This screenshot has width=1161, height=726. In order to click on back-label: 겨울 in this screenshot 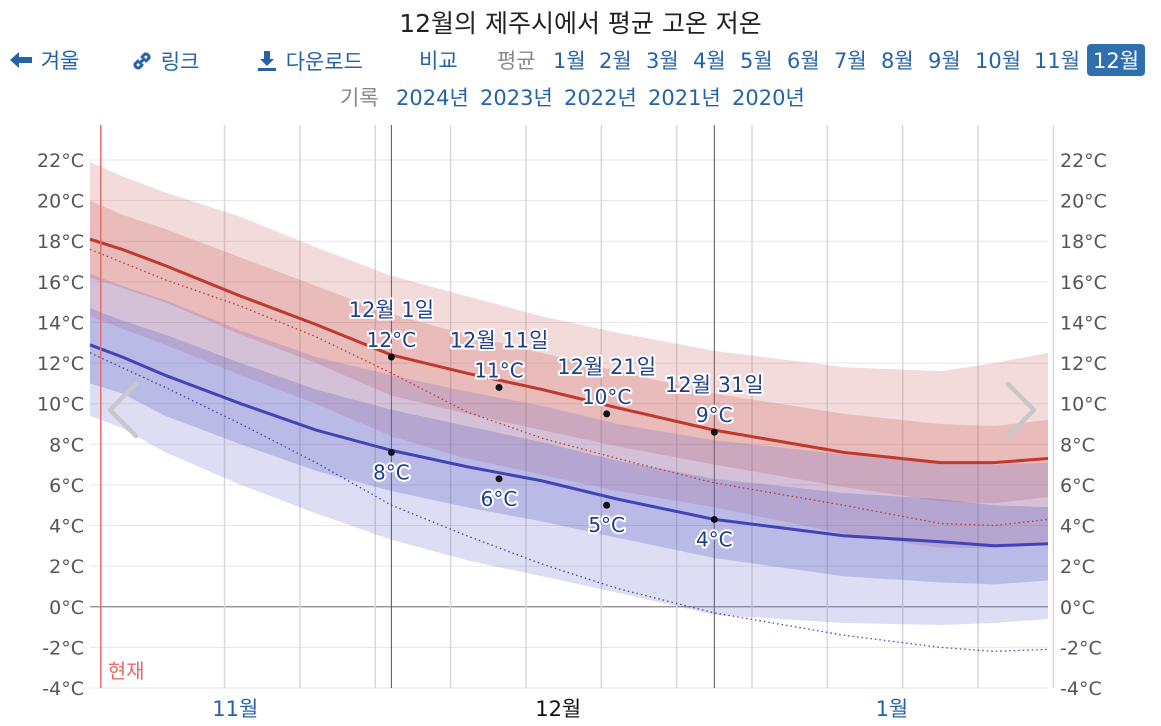, I will do `click(60, 61)`.